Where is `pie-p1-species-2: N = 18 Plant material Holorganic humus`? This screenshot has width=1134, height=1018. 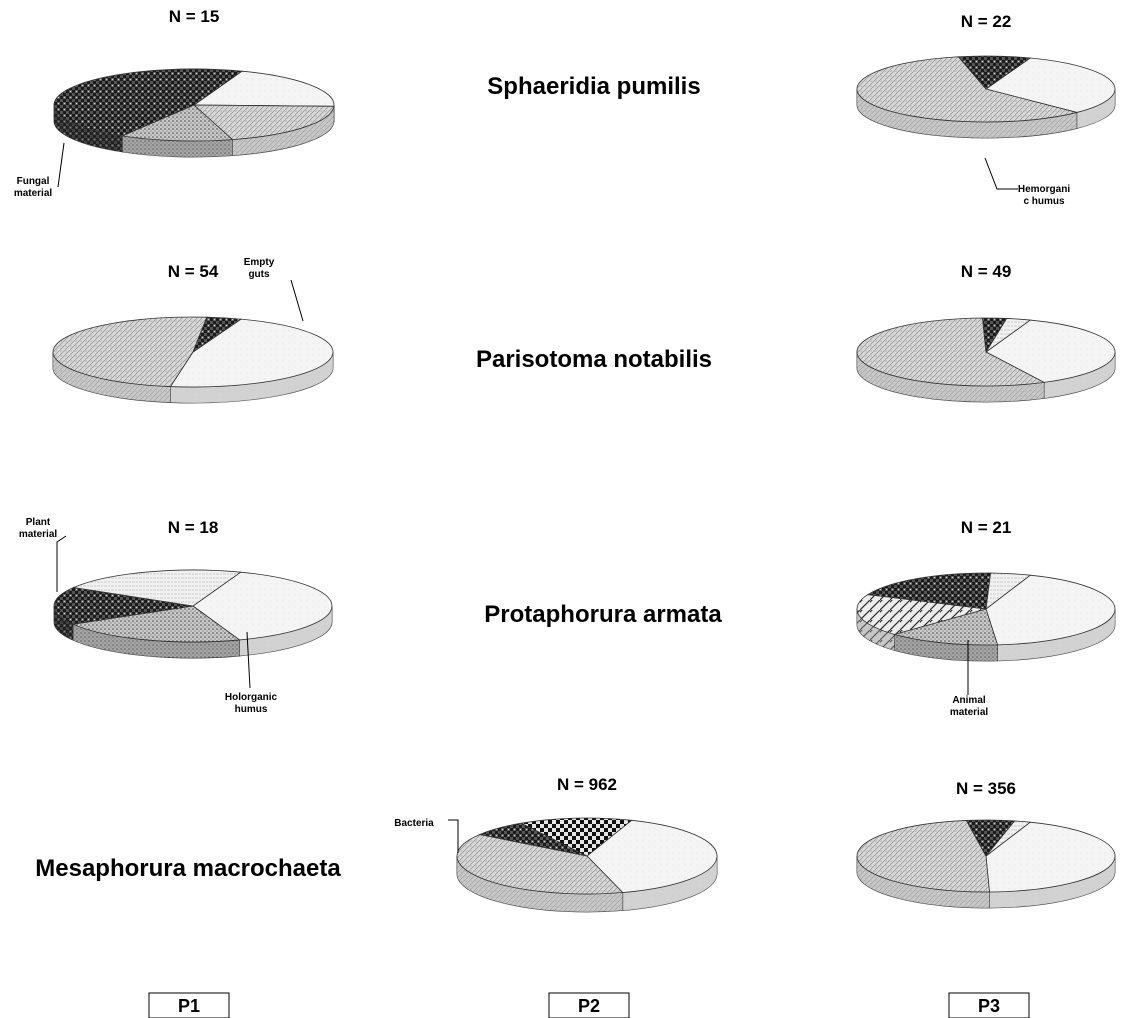 pie-p1-species-2: N = 18 Plant material Holorganic humus is located at coordinates (176, 616).